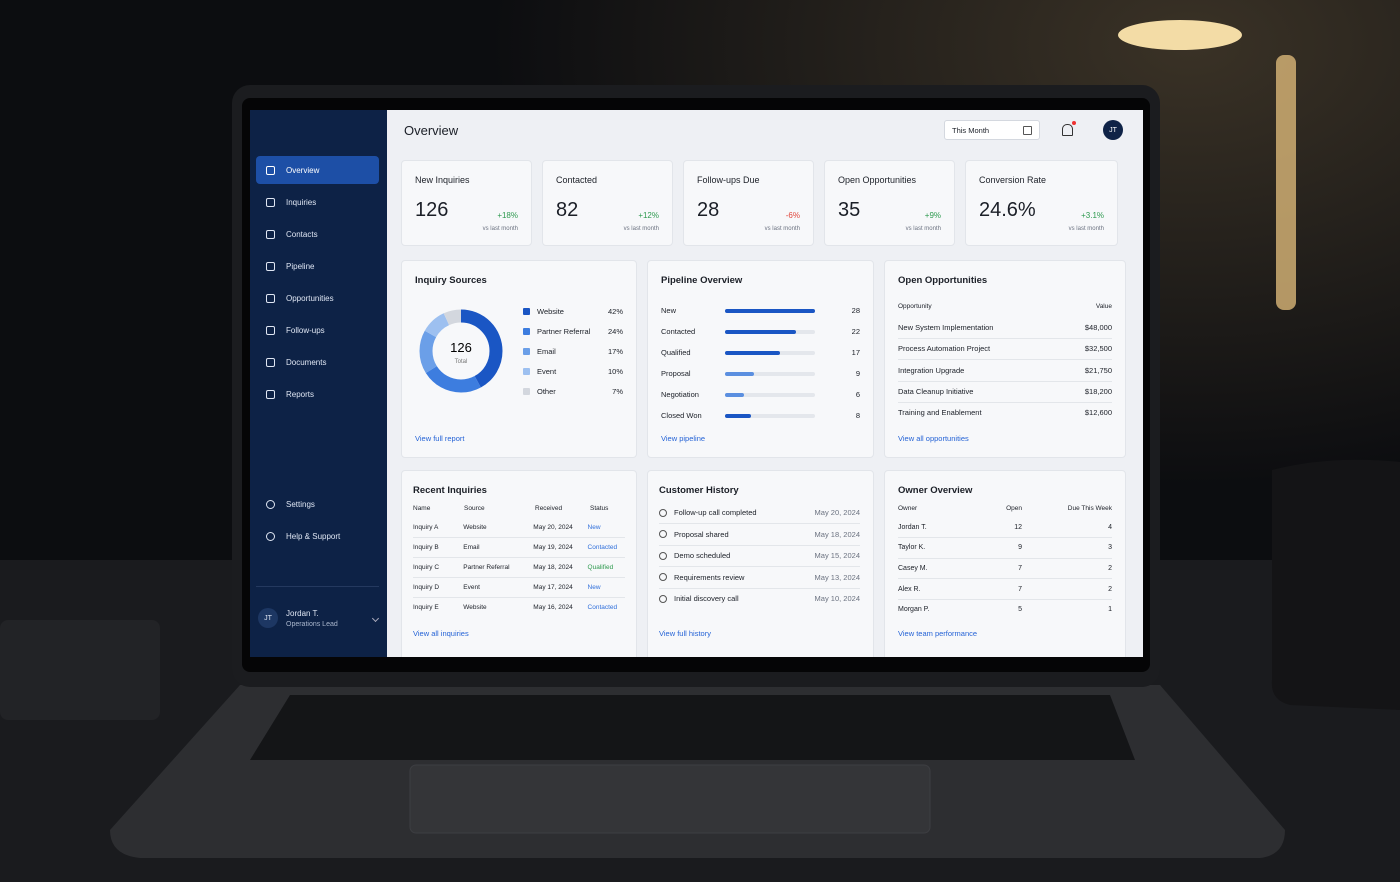  I want to click on nav-item: Inquiries, so click(317, 202).